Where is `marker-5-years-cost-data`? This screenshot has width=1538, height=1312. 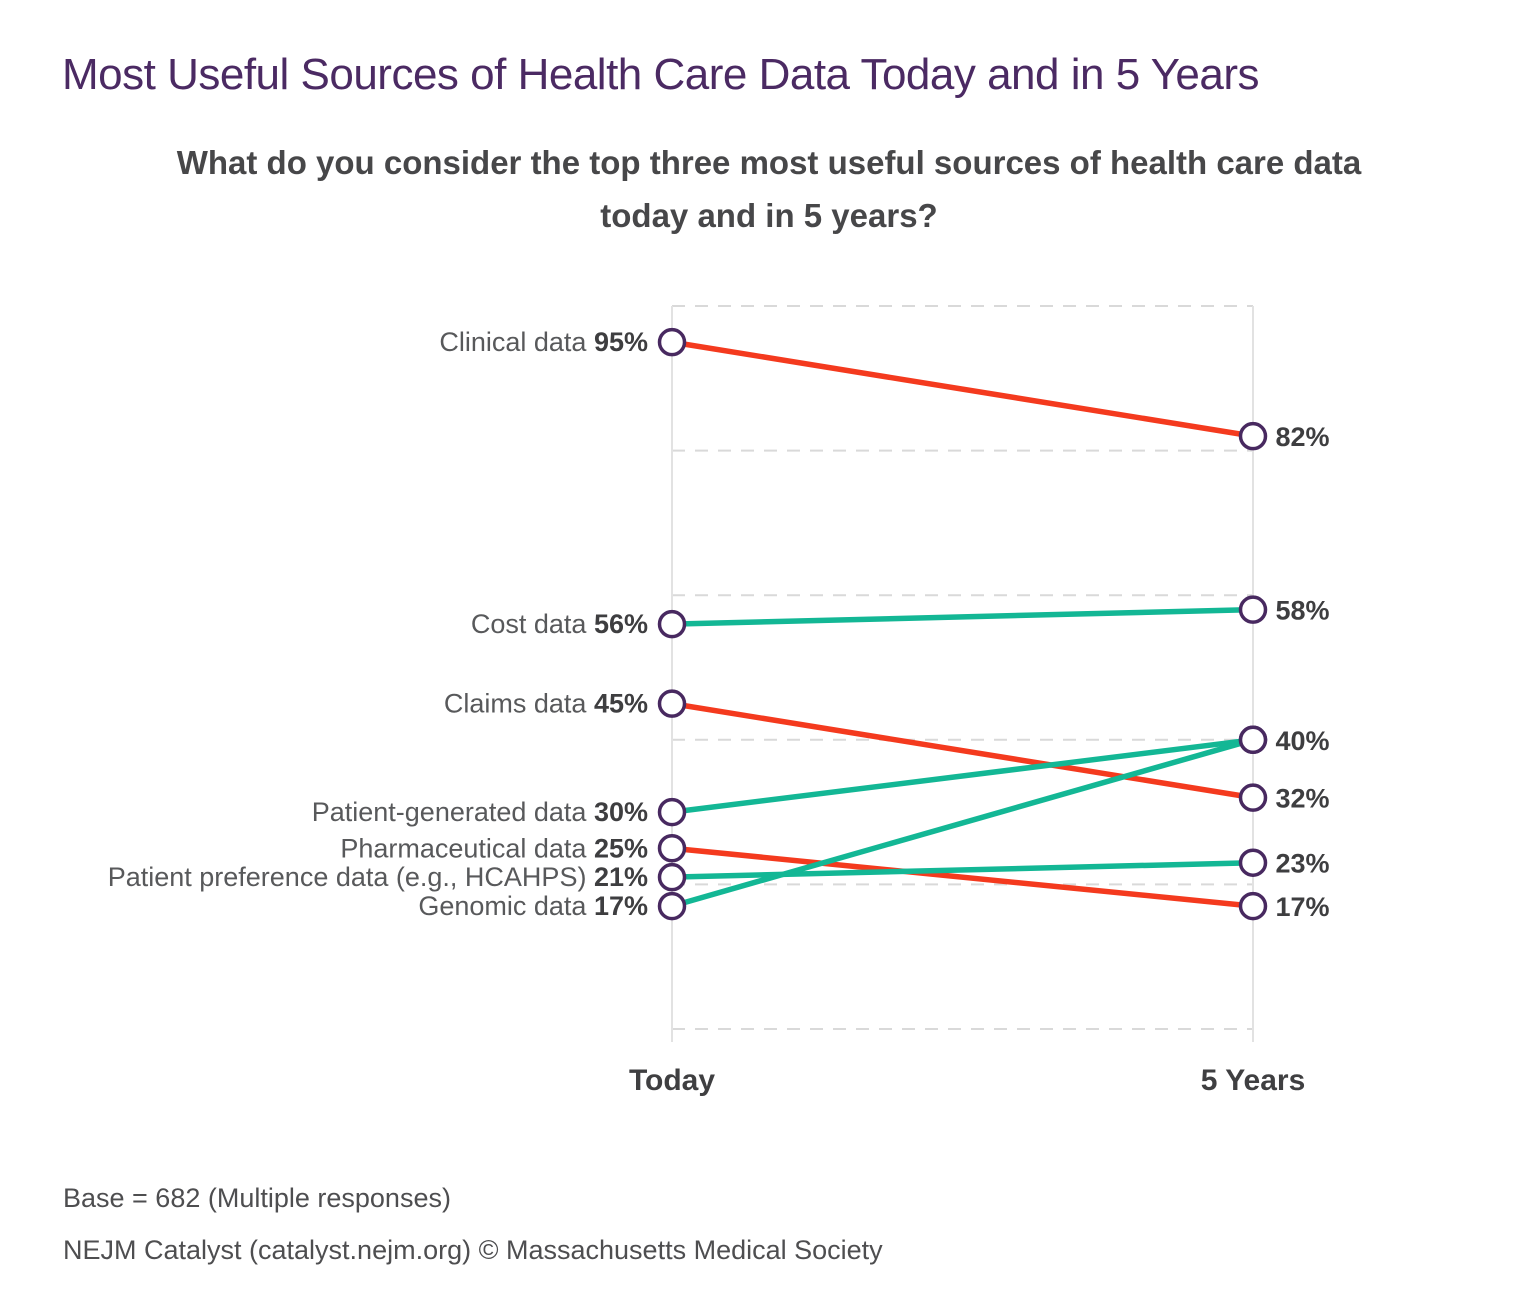
marker-5-years-cost-data is located at coordinates (1253, 609).